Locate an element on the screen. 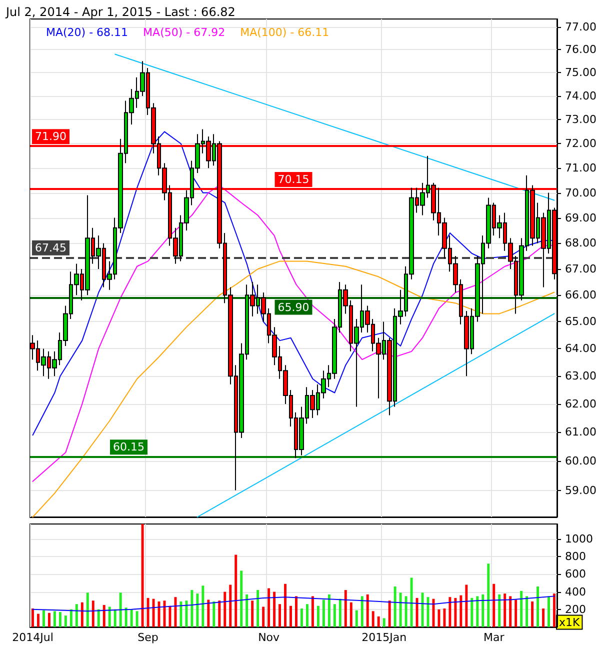  y-tick-label: 77.00 is located at coordinates (580, 27).